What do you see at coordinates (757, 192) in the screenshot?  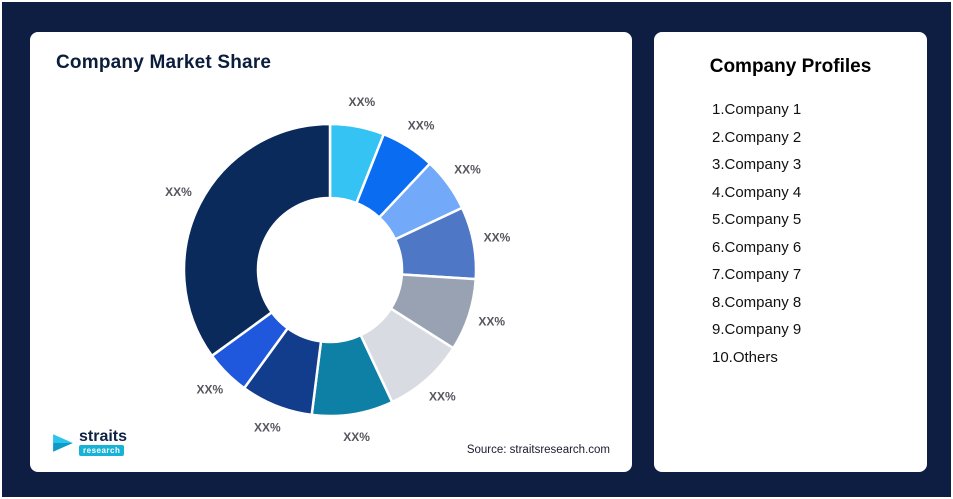 I see `profile-item: 4.Company 4` at bounding box center [757, 192].